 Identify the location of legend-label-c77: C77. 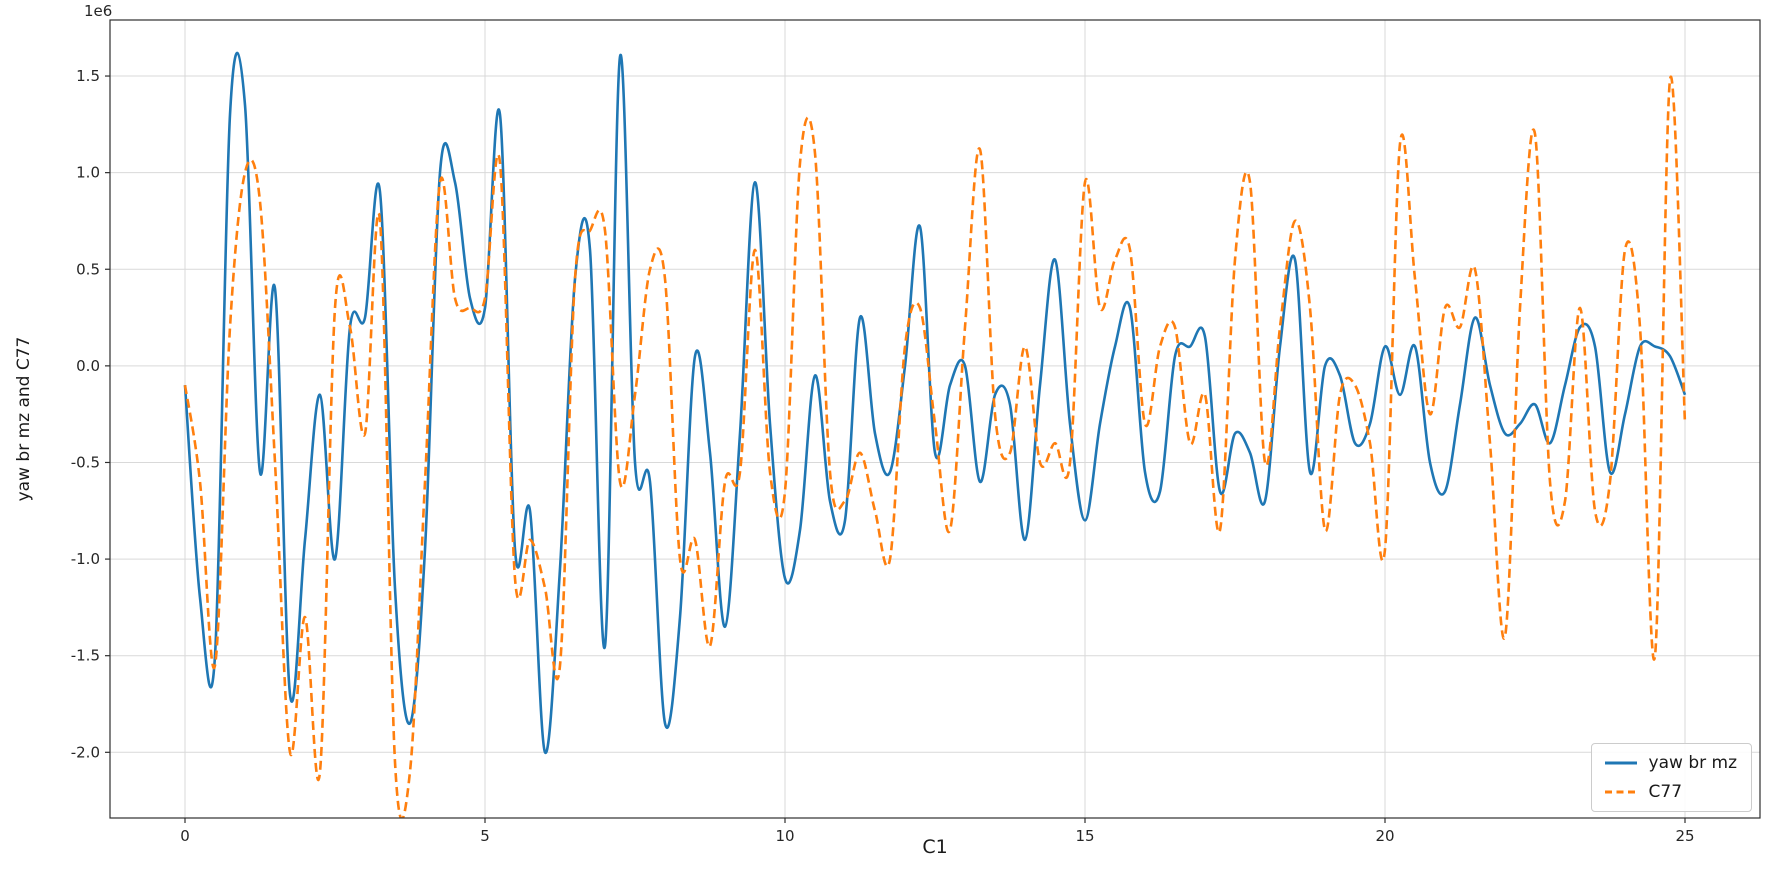
(1665, 792).